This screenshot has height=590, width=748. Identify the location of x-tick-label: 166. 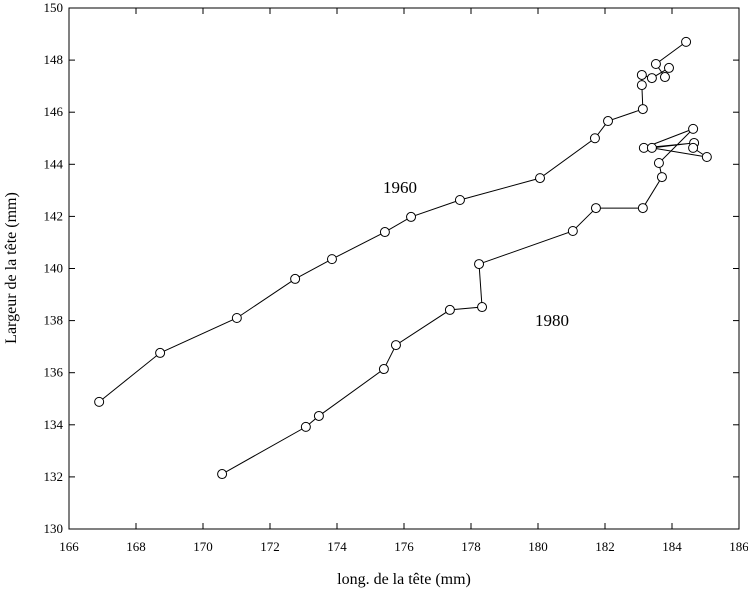
(69, 546).